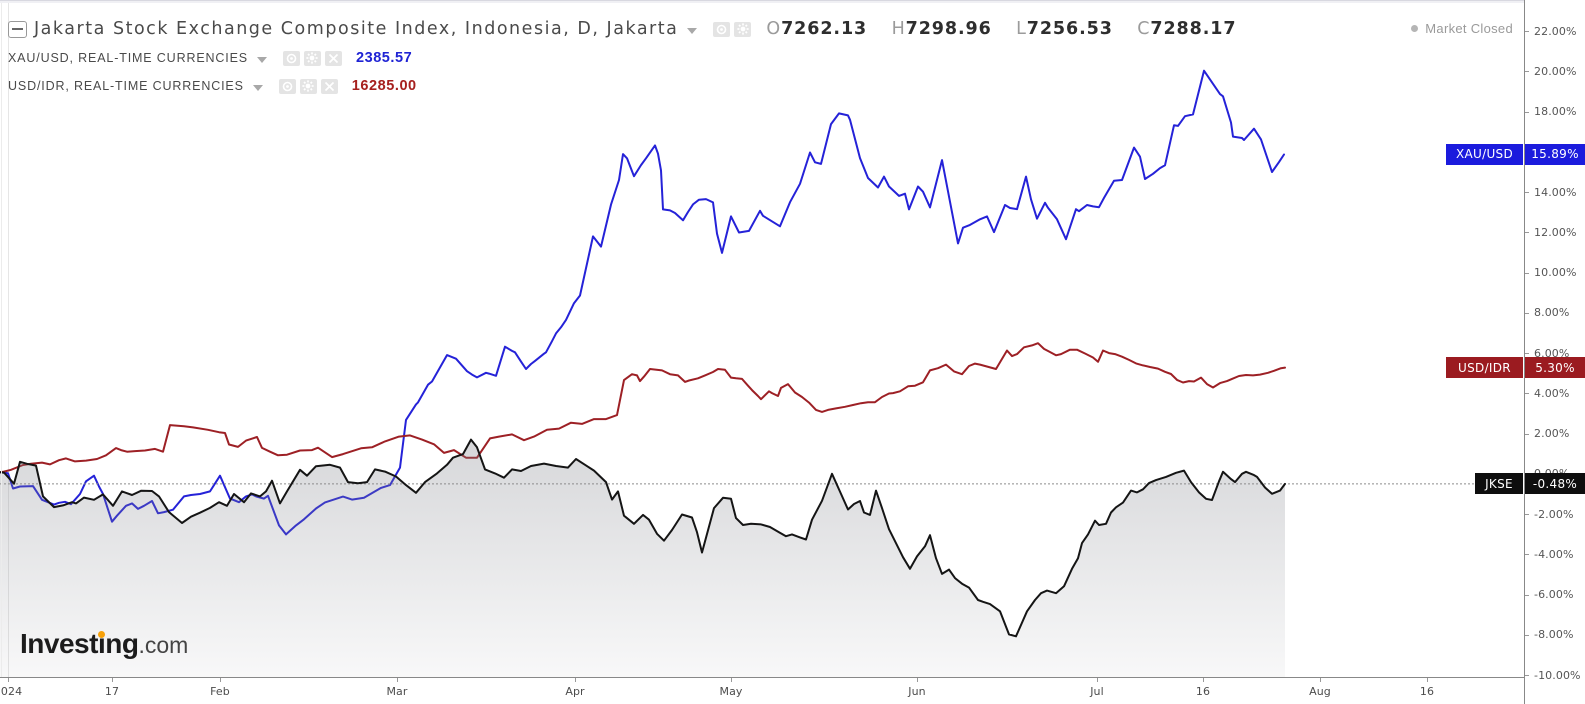 Image resolution: width=1585 pixels, height=704 pixels. What do you see at coordinates (731, 691) in the screenshot?
I see `x-tick-label: May` at bounding box center [731, 691].